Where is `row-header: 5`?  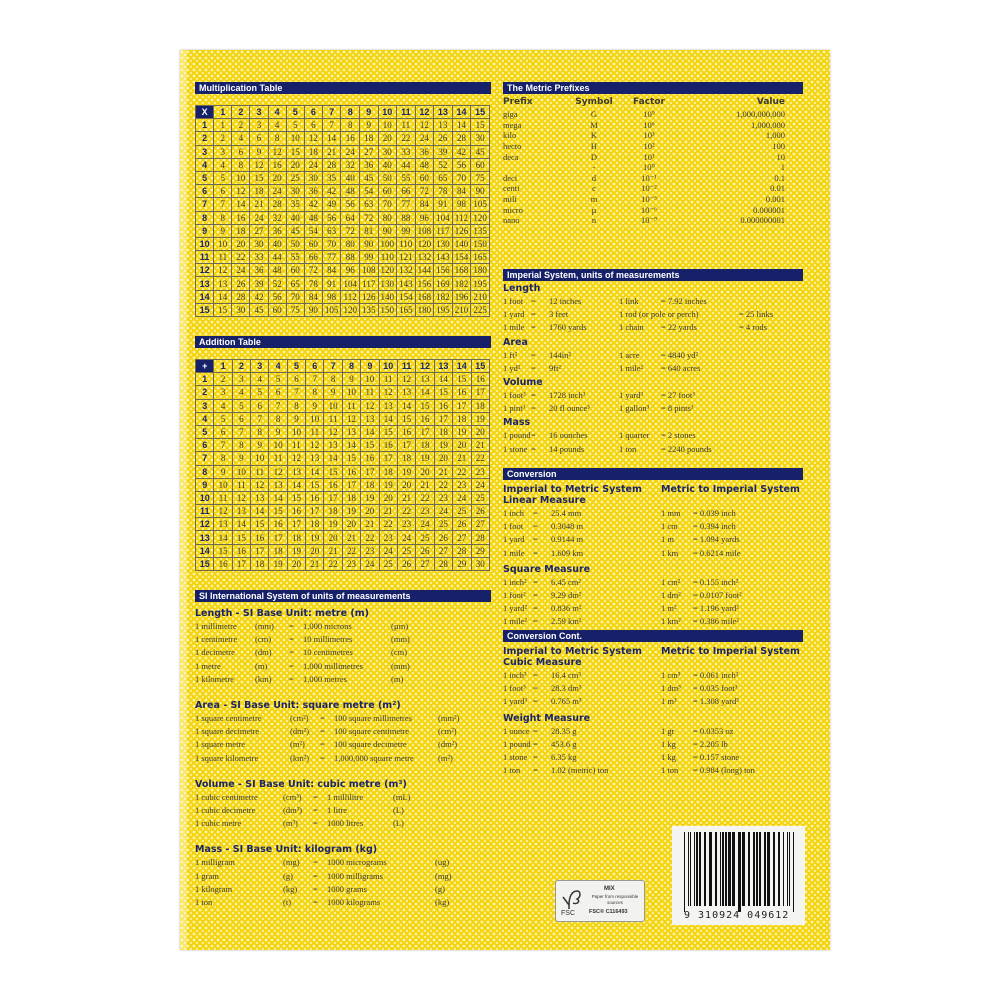 row-header: 5 is located at coordinates (204, 178).